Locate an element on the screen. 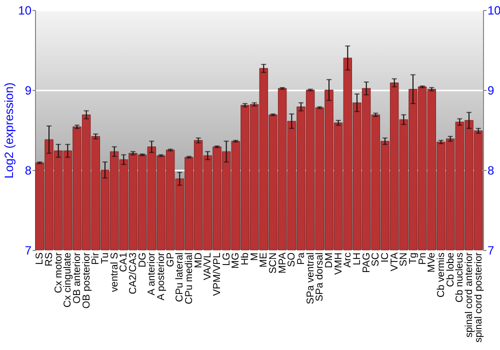 The image size is (500, 350). x-tick-label: M is located at coordinates (254, 256).